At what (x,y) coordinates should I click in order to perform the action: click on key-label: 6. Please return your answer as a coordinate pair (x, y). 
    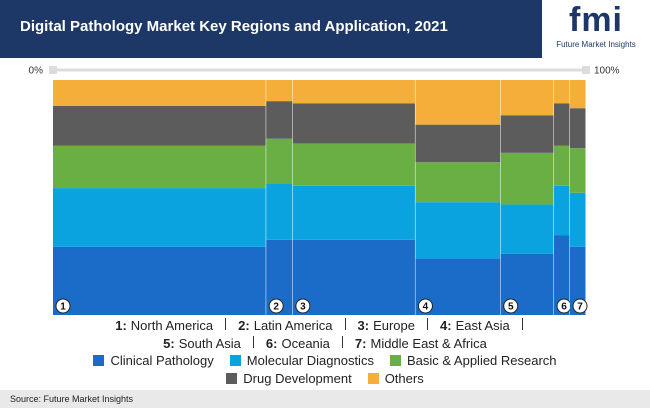
    Looking at the image, I should click on (564, 307).